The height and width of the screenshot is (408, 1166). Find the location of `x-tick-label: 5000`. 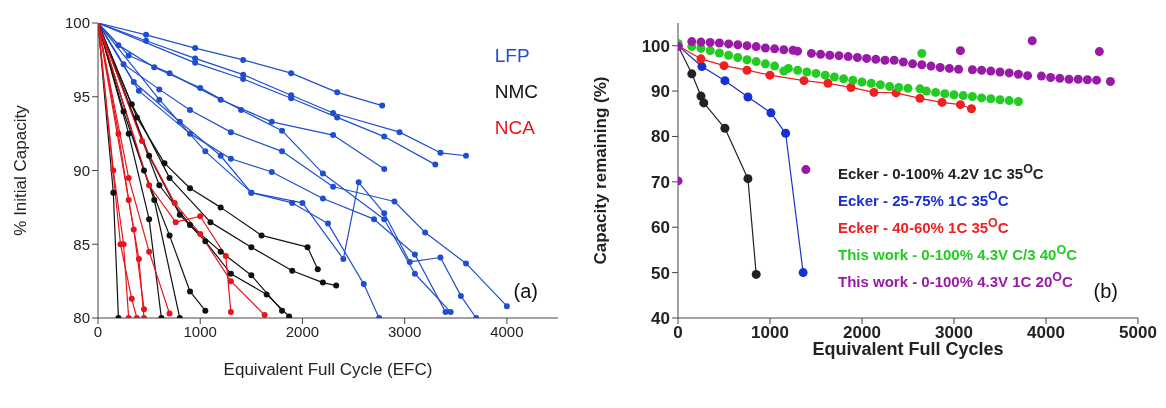

x-tick-label: 5000 is located at coordinates (1138, 333).